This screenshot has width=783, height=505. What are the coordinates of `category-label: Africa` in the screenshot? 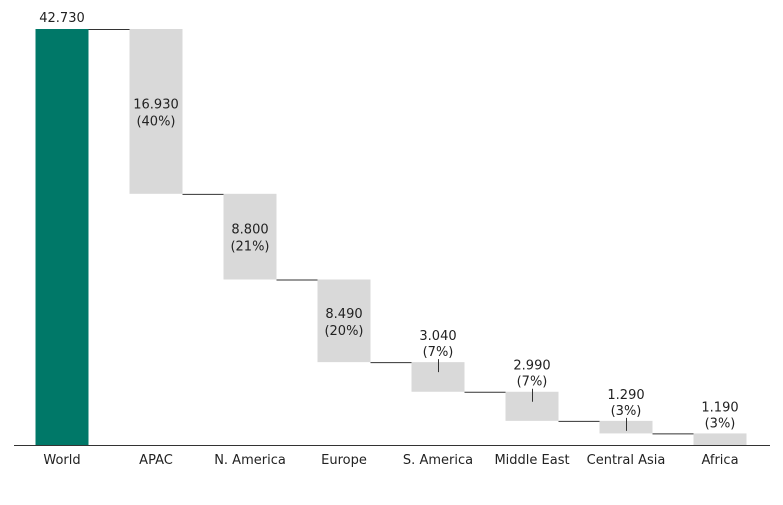 It's located at (719, 460).